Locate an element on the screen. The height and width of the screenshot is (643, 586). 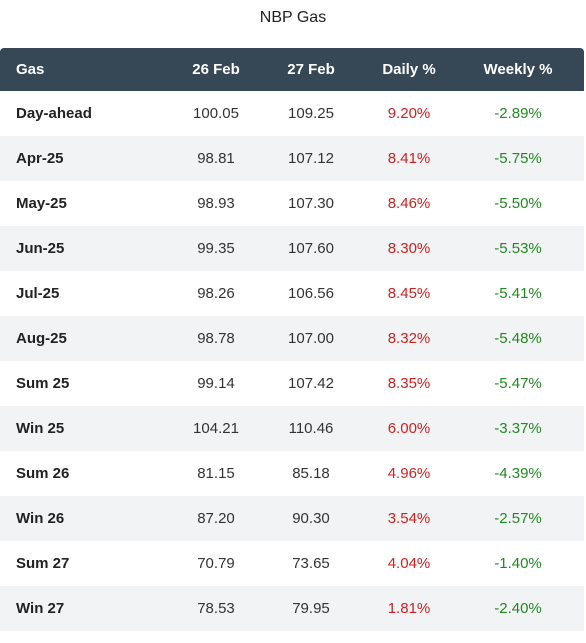
column-header-gas: Gas is located at coordinates (30, 69).